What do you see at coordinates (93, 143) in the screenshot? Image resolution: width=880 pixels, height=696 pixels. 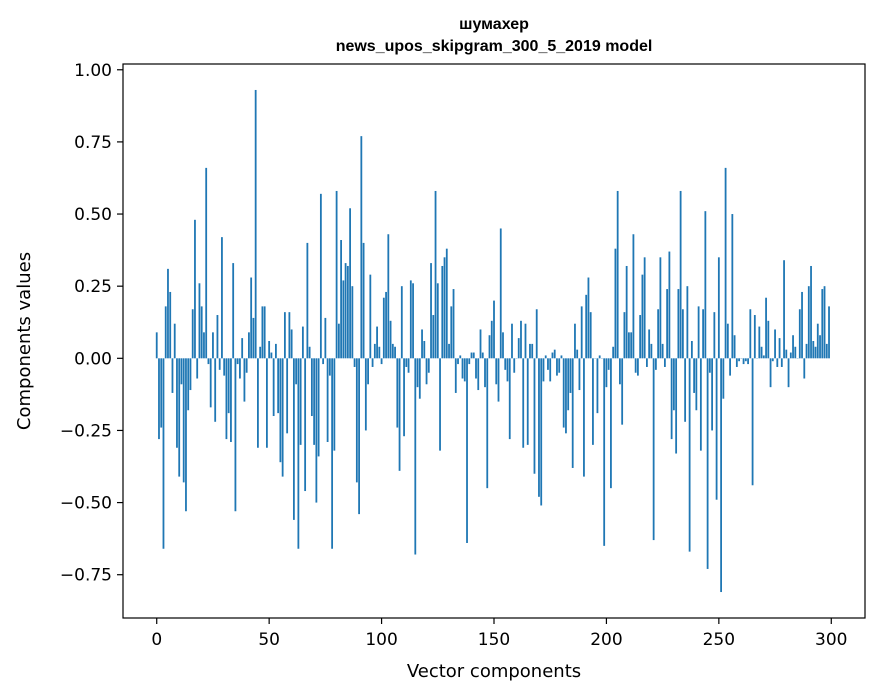 I see `y-tick-label-6: 0.75` at bounding box center [93, 143].